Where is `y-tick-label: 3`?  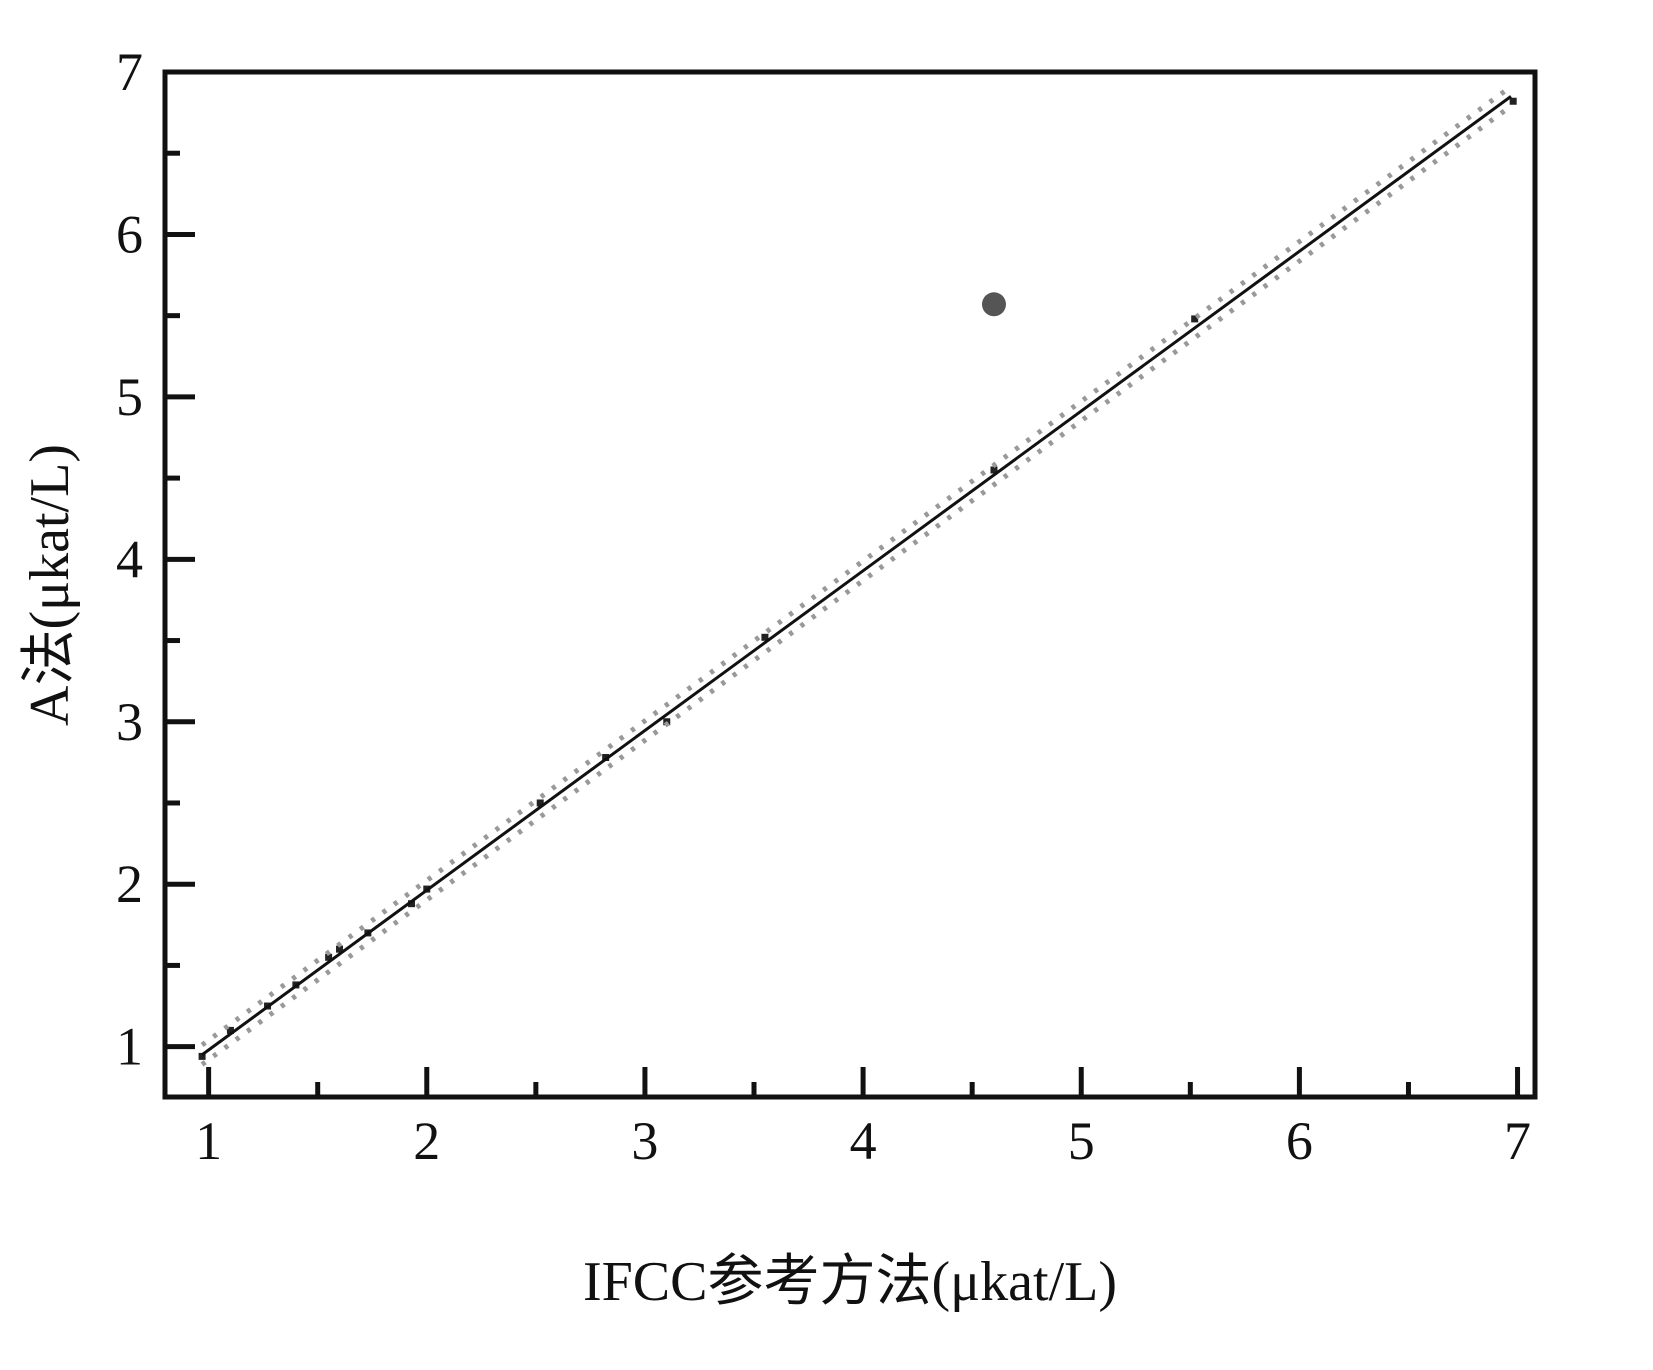
y-tick-label: 3 is located at coordinates (129, 722).